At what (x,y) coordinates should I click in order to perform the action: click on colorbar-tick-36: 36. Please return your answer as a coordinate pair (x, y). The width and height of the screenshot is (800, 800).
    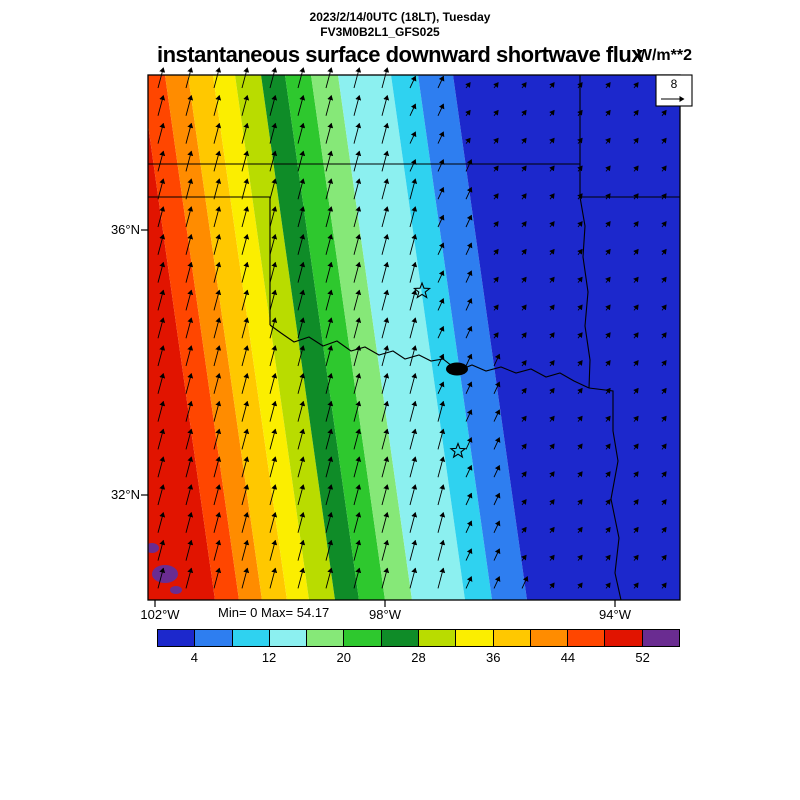
    Looking at the image, I should click on (493, 657).